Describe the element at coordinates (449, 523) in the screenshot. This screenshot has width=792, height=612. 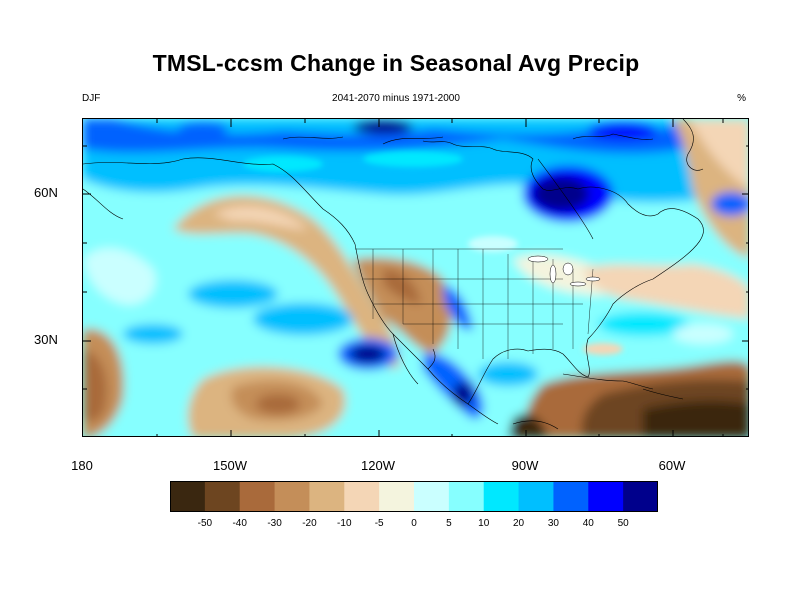
I see `colorbar-tick-label: 5` at that location.